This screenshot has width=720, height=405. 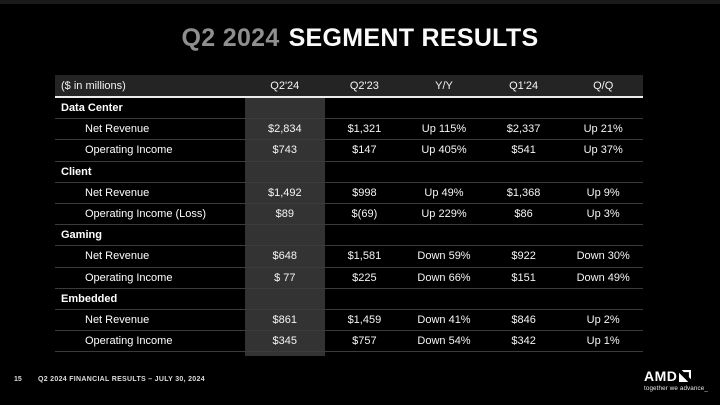 I want to click on section-name: Data Center, so click(x=92, y=108).